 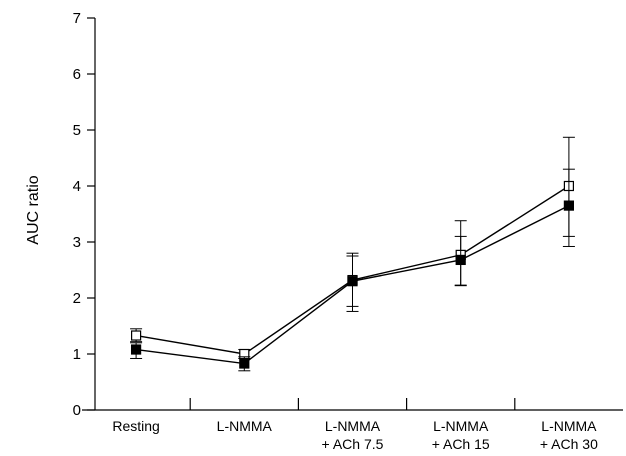 What do you see at coordinates (77, 354) in the screenshot?
I see `y-tick-label: 1` at bounding box center [77, 354].